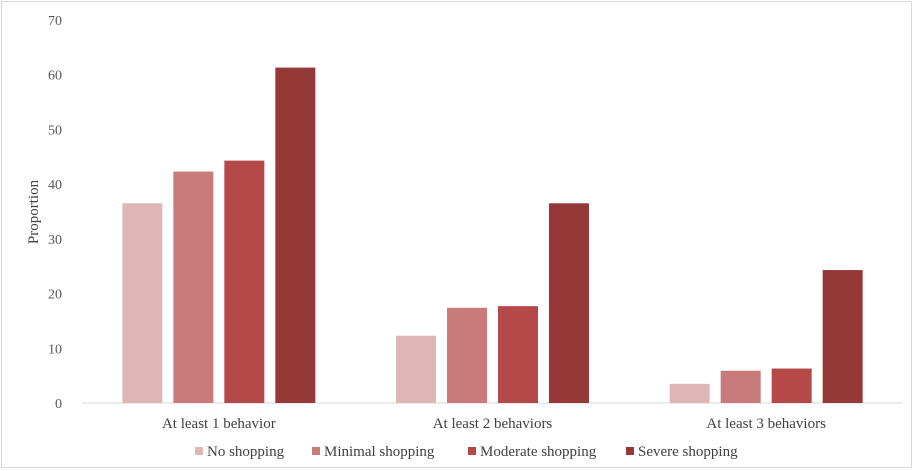 The height and width of the screenshot is (471, 915). I want to click on y-tick-label: 50, so click(55, 130).